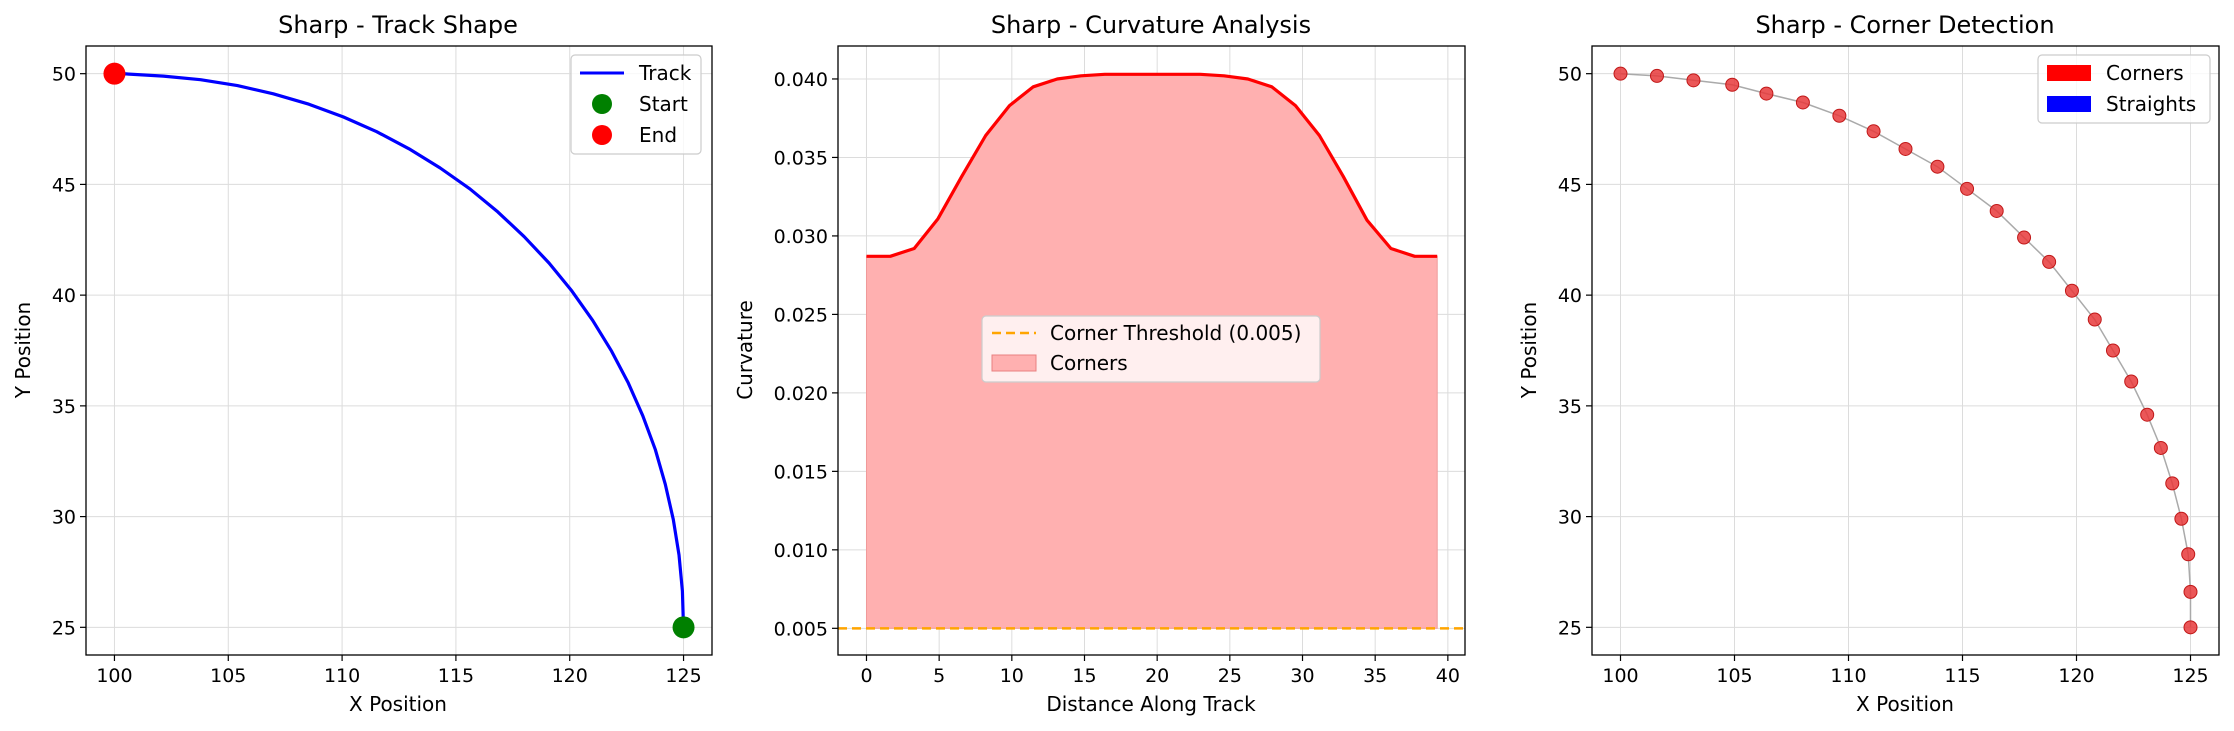  Describe the element at coordinates (801, 237) in the screenshot. I see `y-tick-label: 0.030` at that location.